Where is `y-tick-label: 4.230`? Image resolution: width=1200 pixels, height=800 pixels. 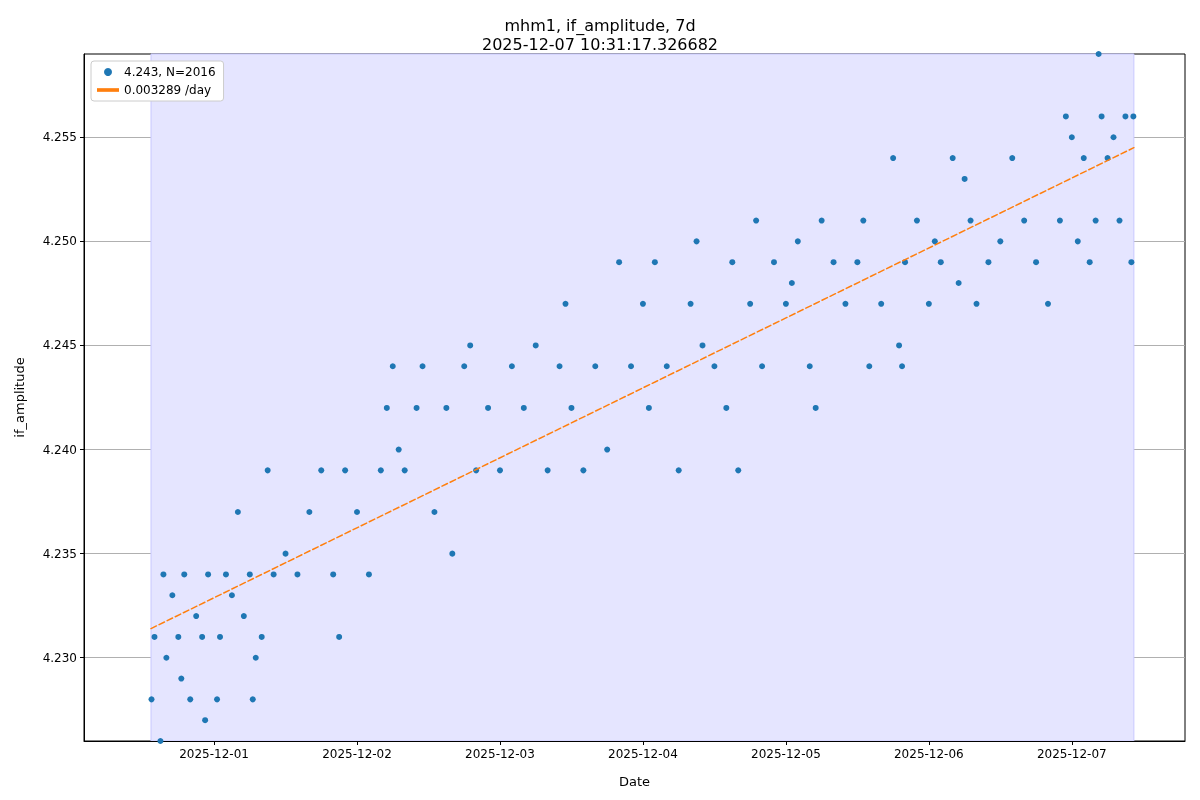 y-tick-label: 4.230 is located at coordinates (59, 657).